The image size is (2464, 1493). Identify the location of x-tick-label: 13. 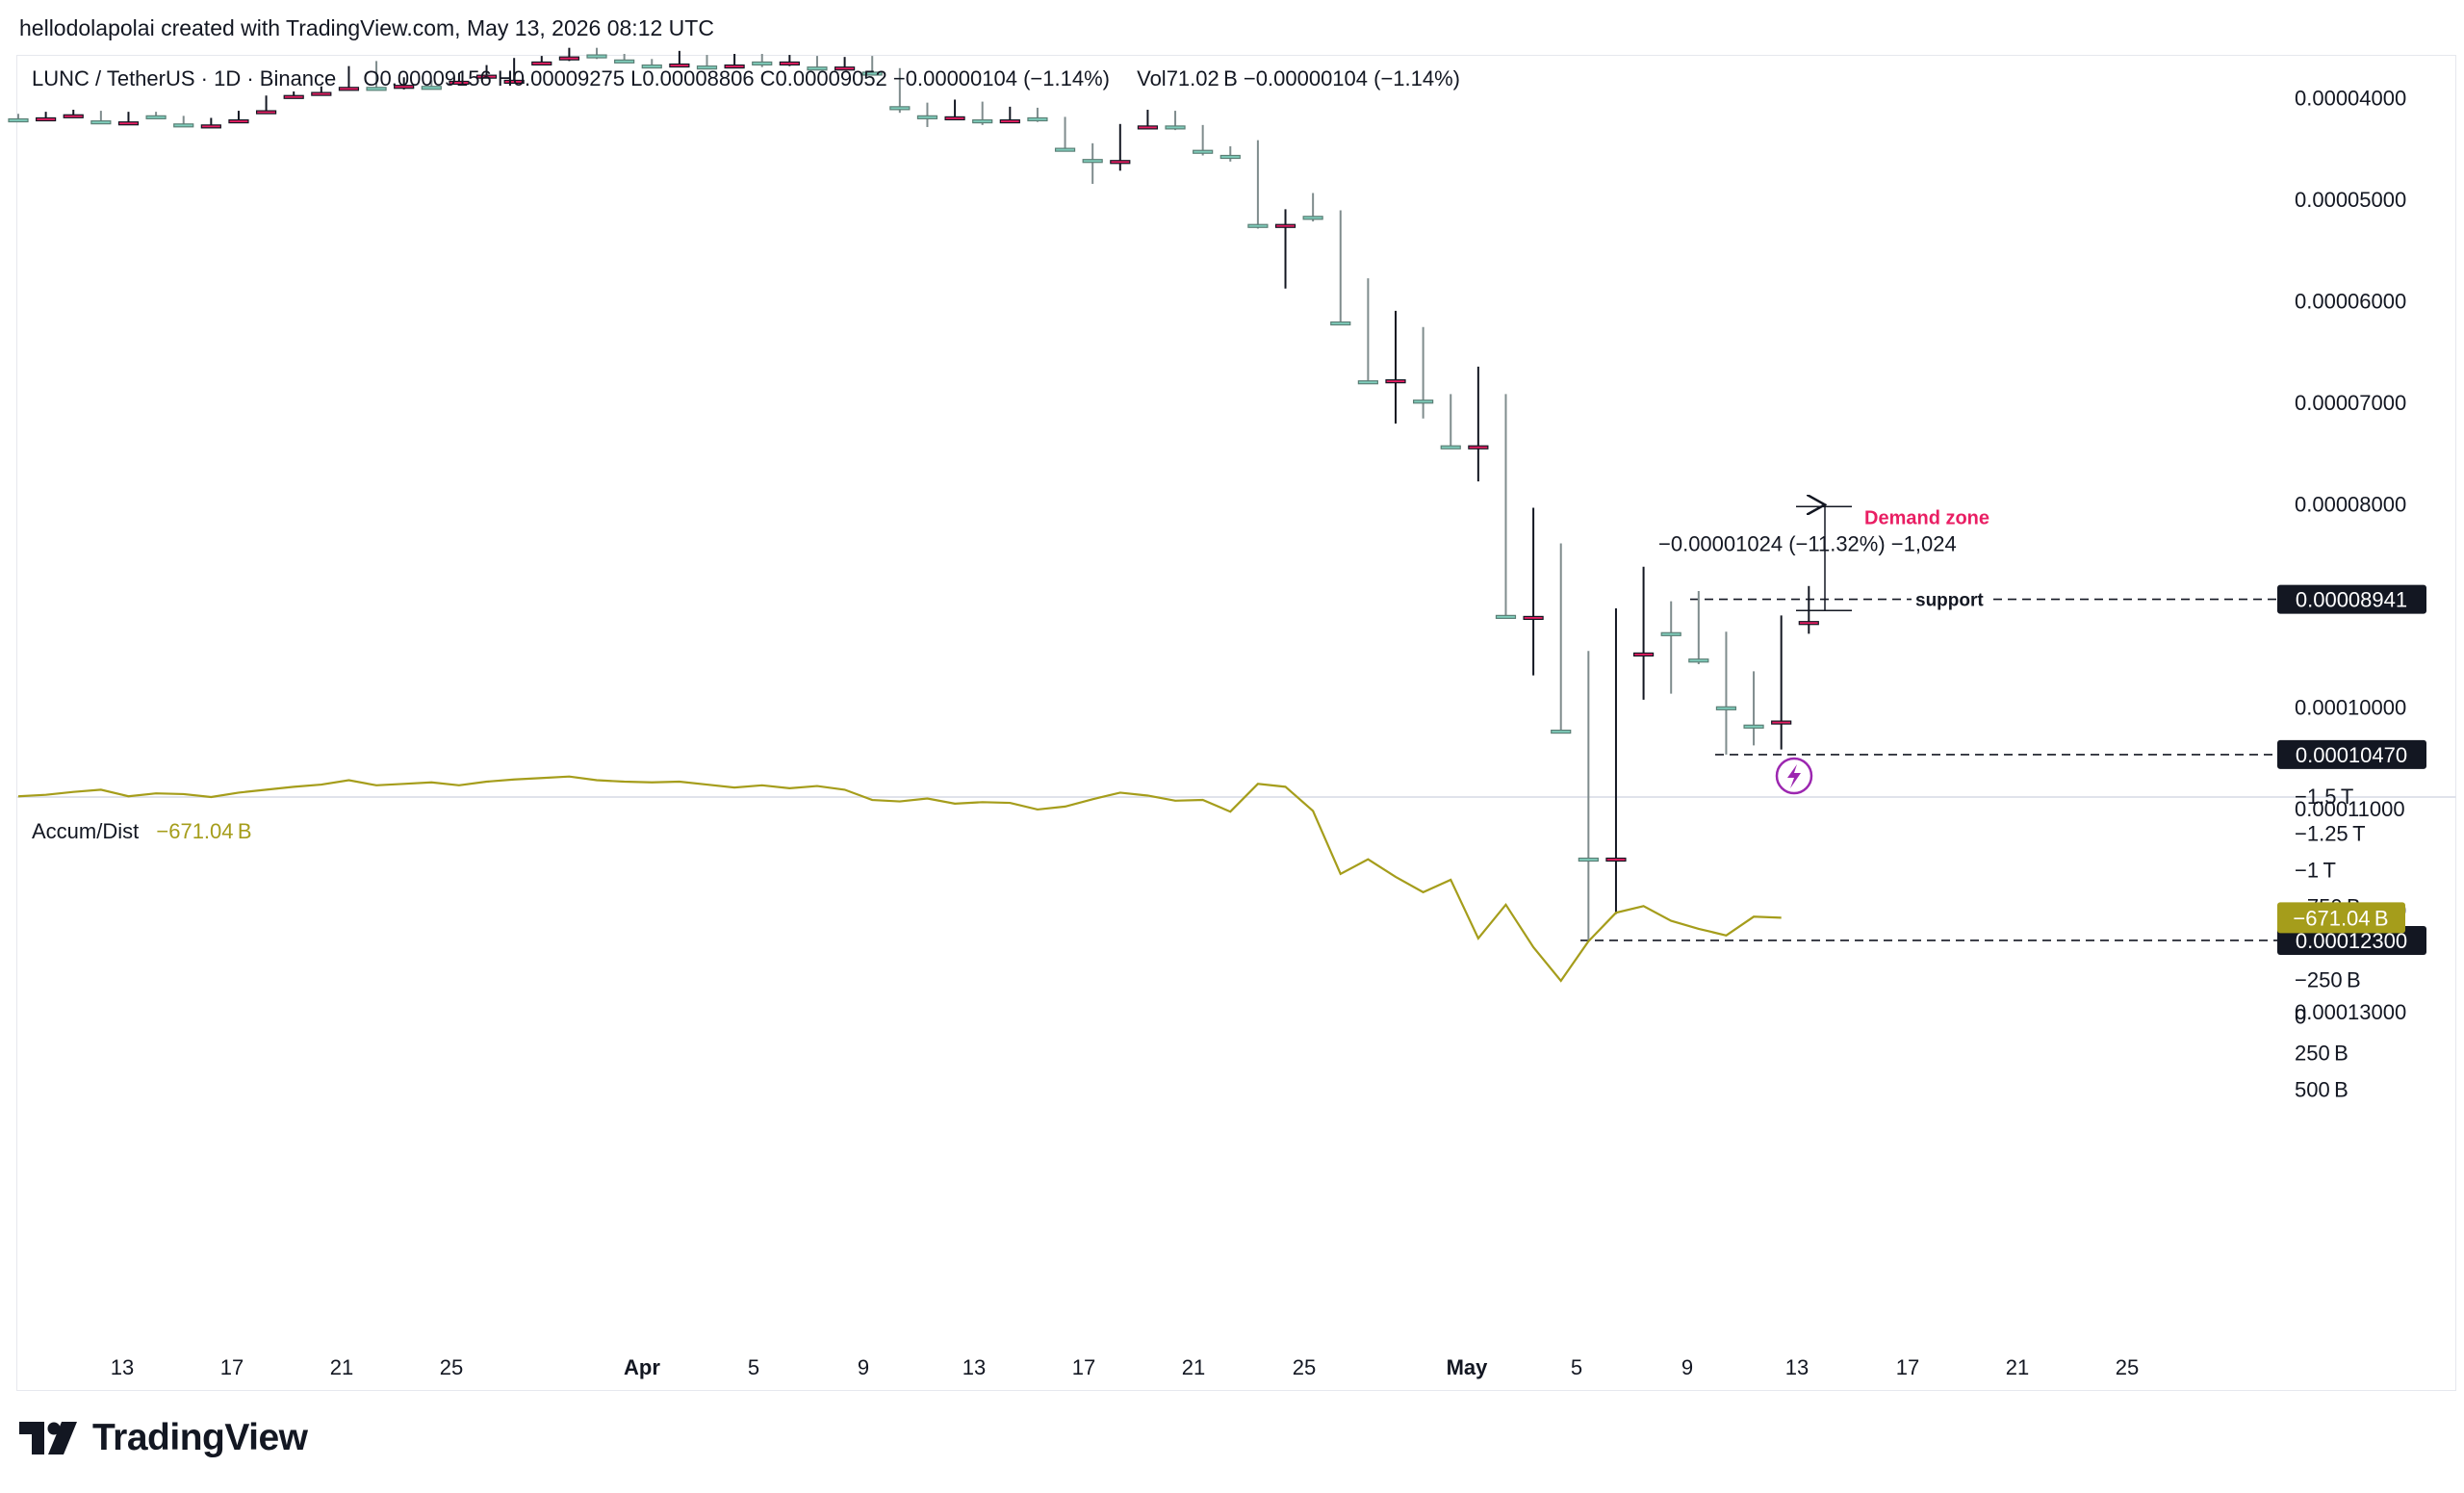
(122, 1367).